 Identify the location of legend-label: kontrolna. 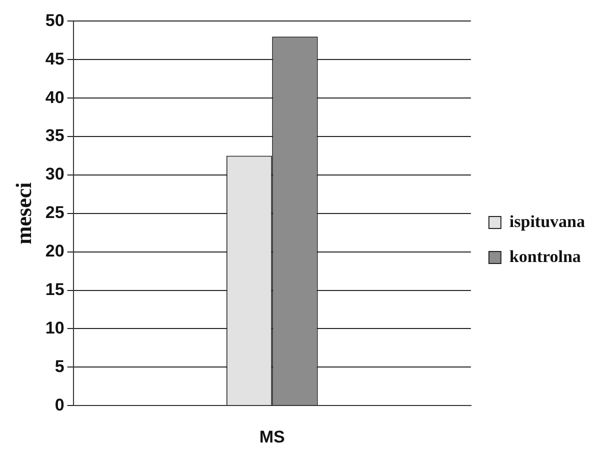
(545, 256).